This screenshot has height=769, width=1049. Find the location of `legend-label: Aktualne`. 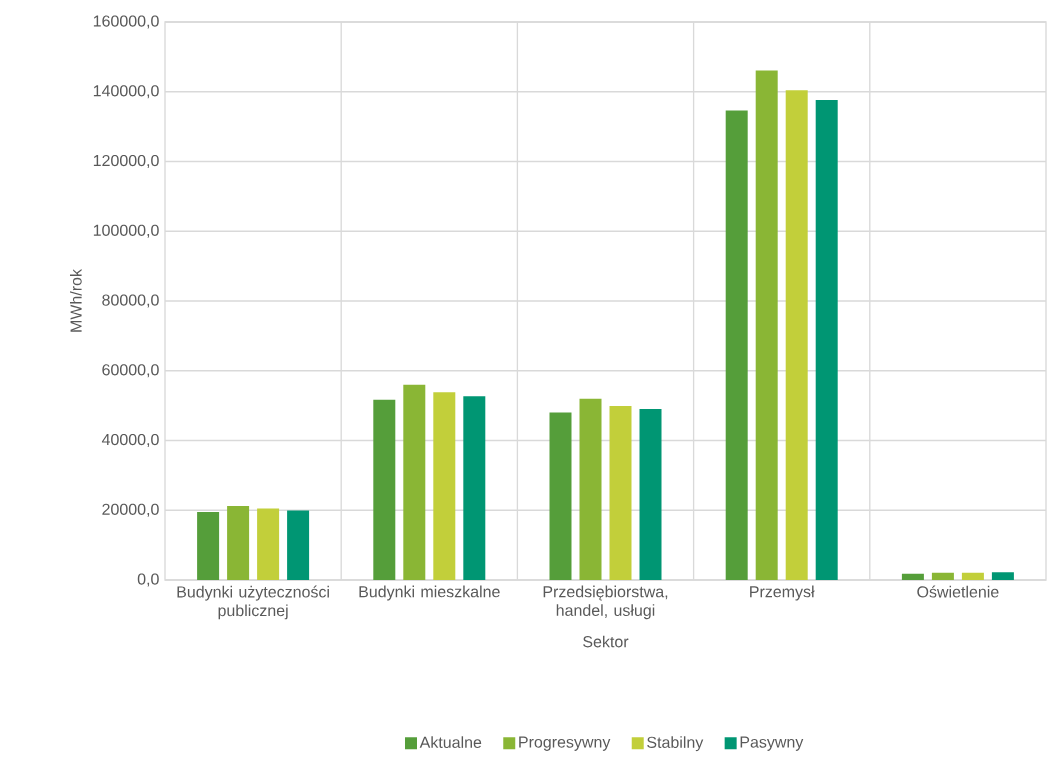

legend-label: Aktualne is located at coordinates (450, 742).